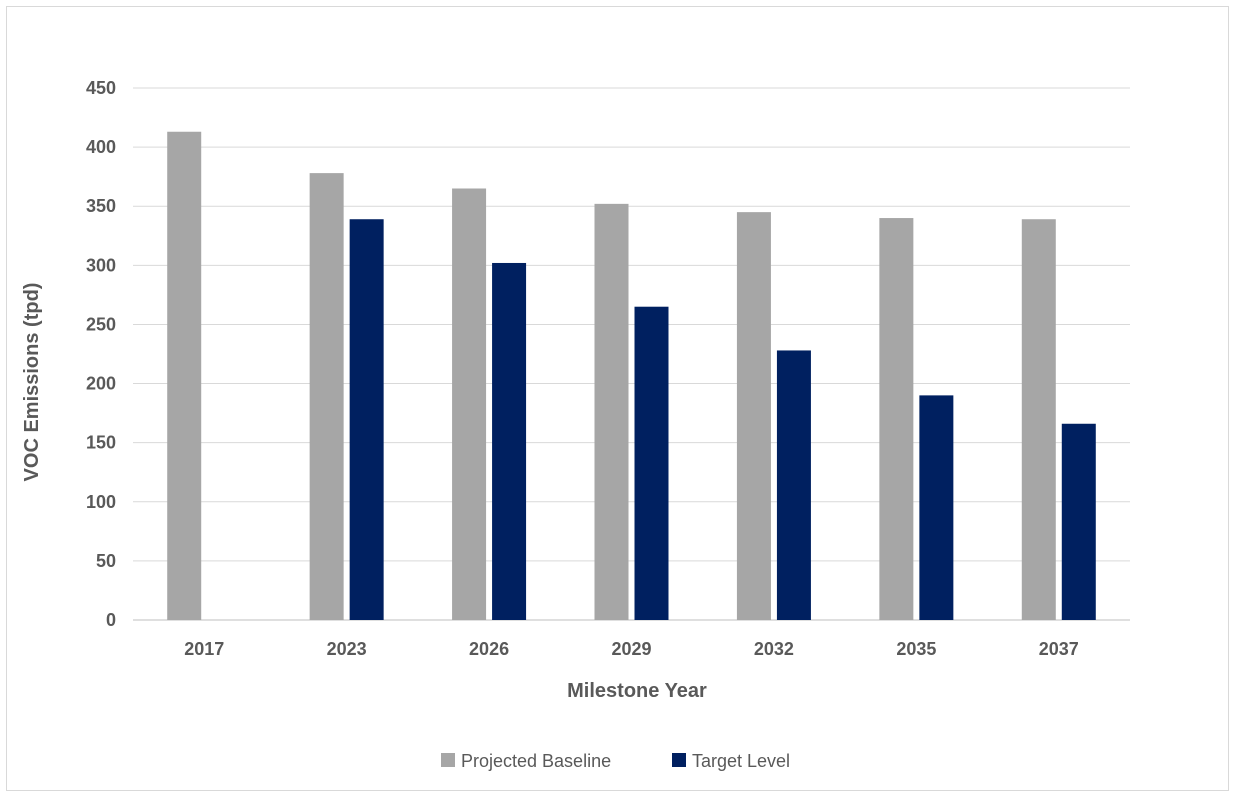  What do you see at coordinates (101, 324) in the screenshot?
I see `y-tick-label: 250` at bounding box center [101, 324].